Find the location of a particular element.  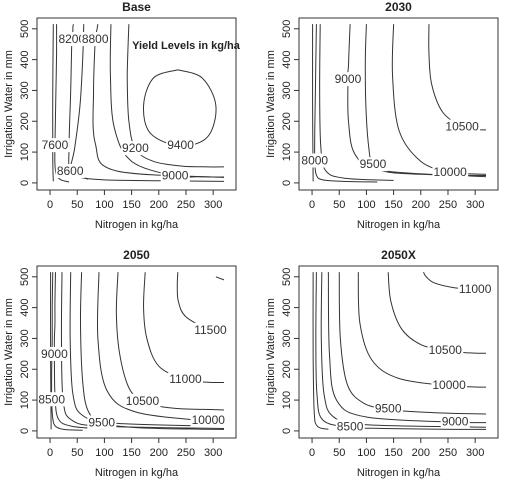

contour-lines: 8500 9000 9500 10000 10500 11000 is located at coordinates (402, 352).